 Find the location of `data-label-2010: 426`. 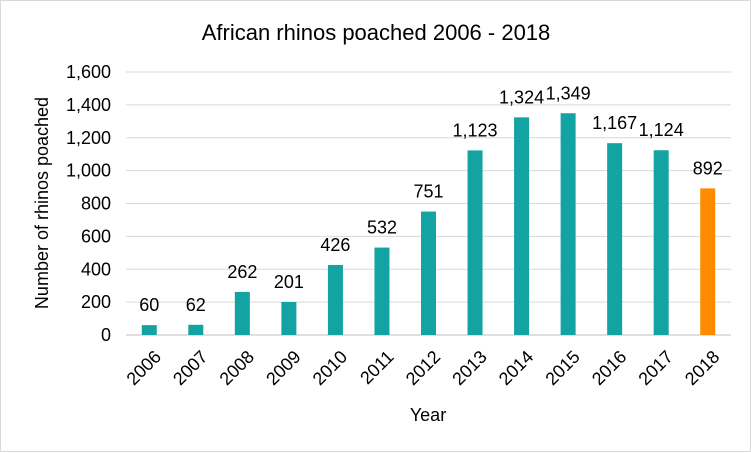

data-label-2010: 426 is located at coordinates (335, 245).